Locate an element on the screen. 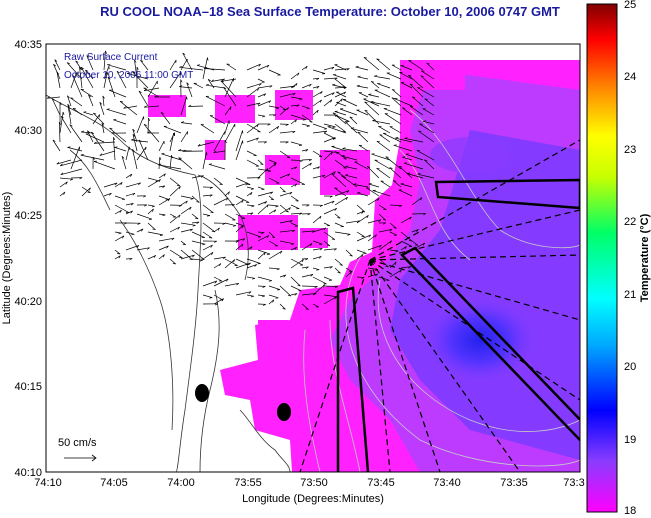 The height and width of the screenshot is (518, 651). x-tick-label: 73:40 is located at coordinates (447, 483).